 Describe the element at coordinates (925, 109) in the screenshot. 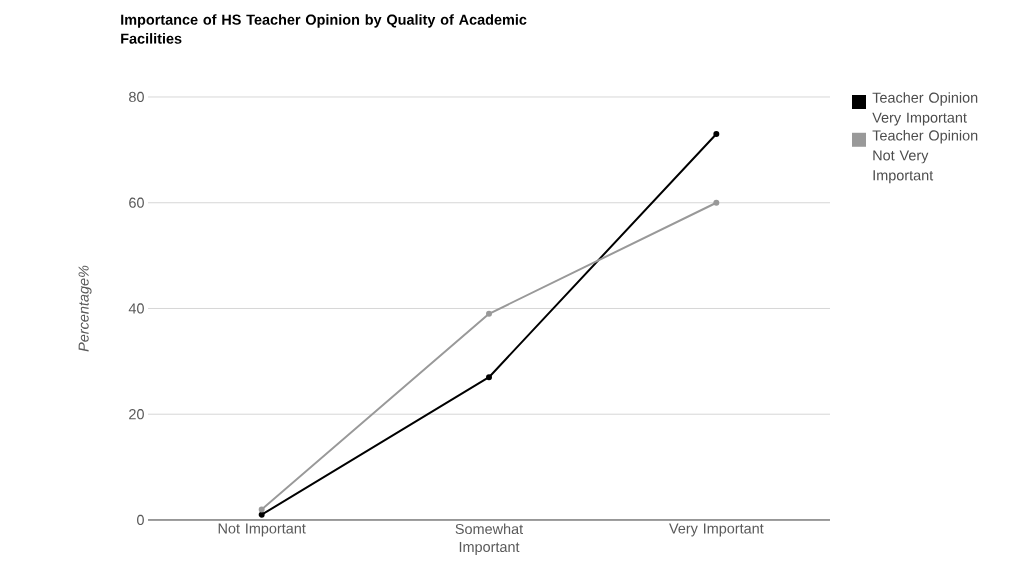

I see `legend-label: Teacher Opinion Very Important` at that location.